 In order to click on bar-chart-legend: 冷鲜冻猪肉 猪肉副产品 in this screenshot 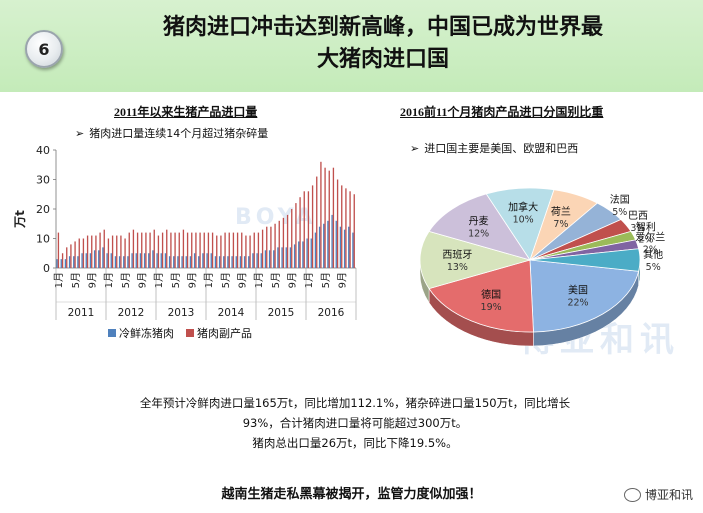, I will do `click(180, 333)`.